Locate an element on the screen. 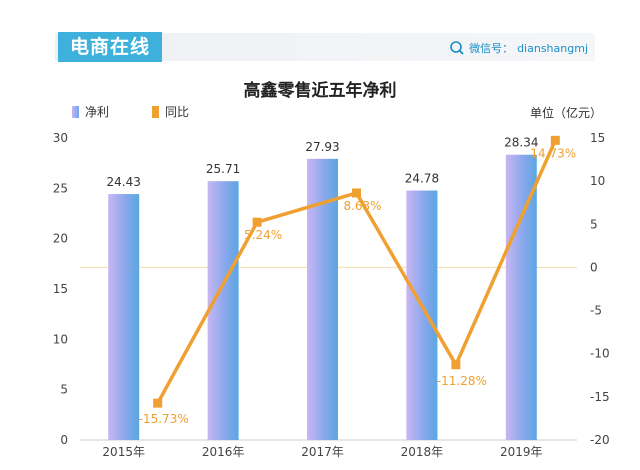 Image resolution: width=640 pixels, height=470 pixels. y-left-tick-label: 10 is located at coordinates (60, 339).